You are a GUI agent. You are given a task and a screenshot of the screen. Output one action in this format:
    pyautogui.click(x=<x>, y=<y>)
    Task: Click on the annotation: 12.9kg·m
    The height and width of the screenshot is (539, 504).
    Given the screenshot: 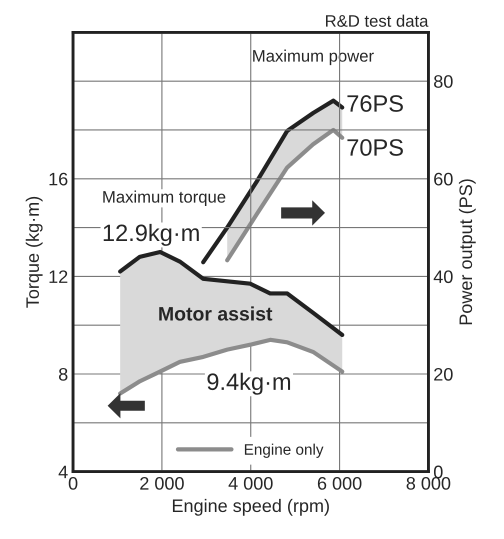 What is the action you would take?
    pyautogui.click(x=151, y=235)
    